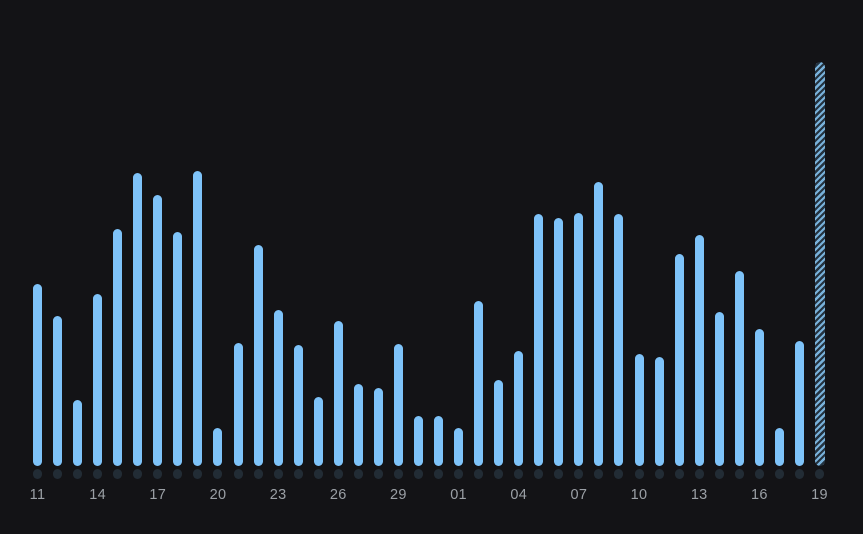  What do you see at coordinates (639, 495) in the screenshot?
I see `x-tick-label-10: 10` at bounding box center [639, 495].